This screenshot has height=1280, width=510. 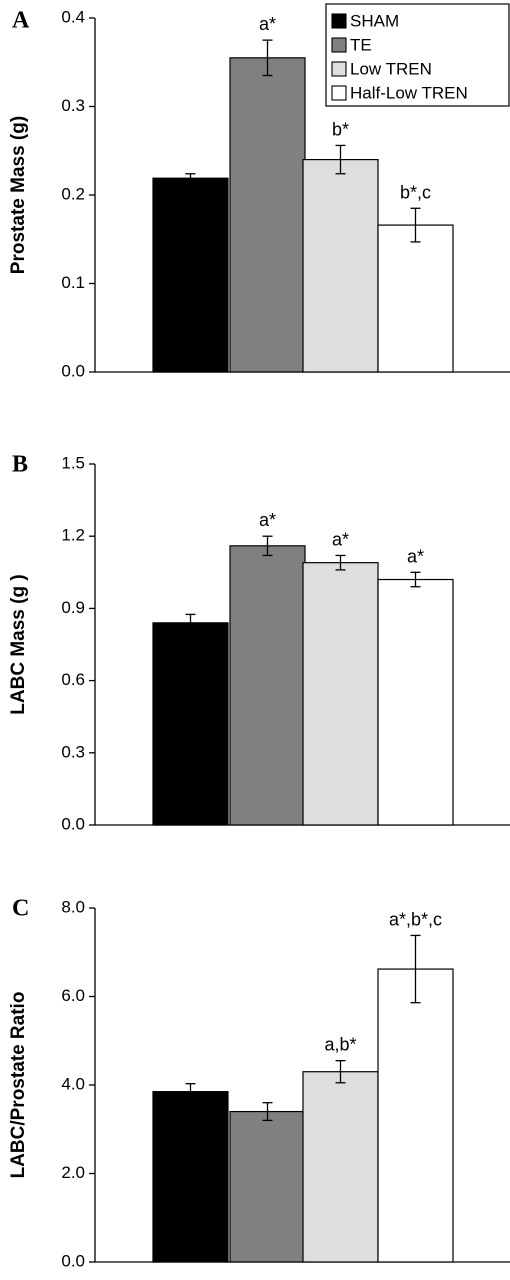 What do you see at coordinates (339, 69) in the screenshot?
I see `legend-swatch-low-tren` at bounding box center [339, 69].